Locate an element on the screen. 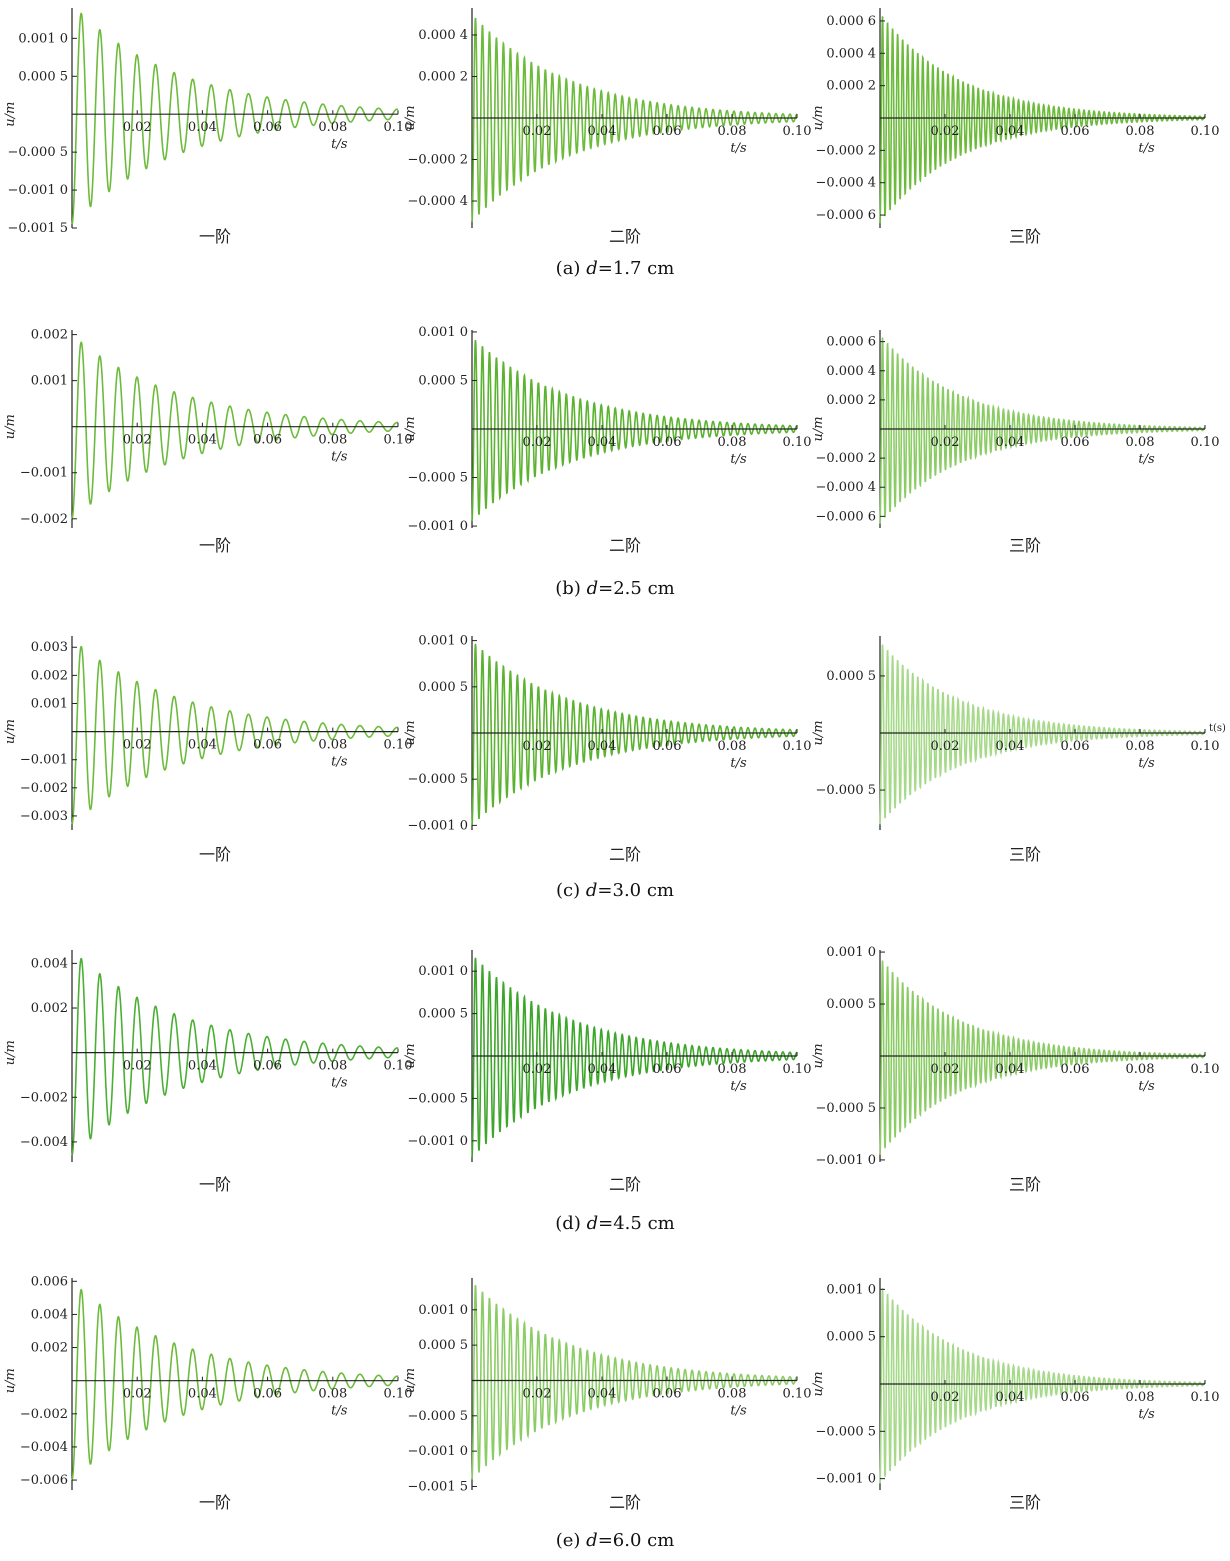  y-tick-label: −0.001 5 is located at coordinates (37, 228).